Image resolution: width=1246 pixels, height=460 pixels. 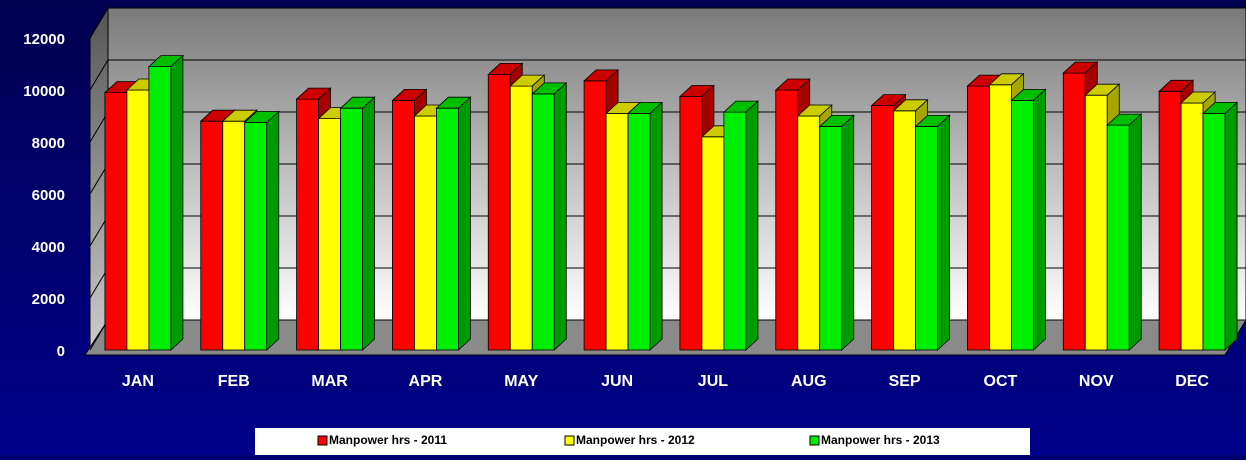 What do you see at coordinates (1001, 381) in the screenshot?
I see `x-tick-label: OCT` at bounding box center [1001, 381].